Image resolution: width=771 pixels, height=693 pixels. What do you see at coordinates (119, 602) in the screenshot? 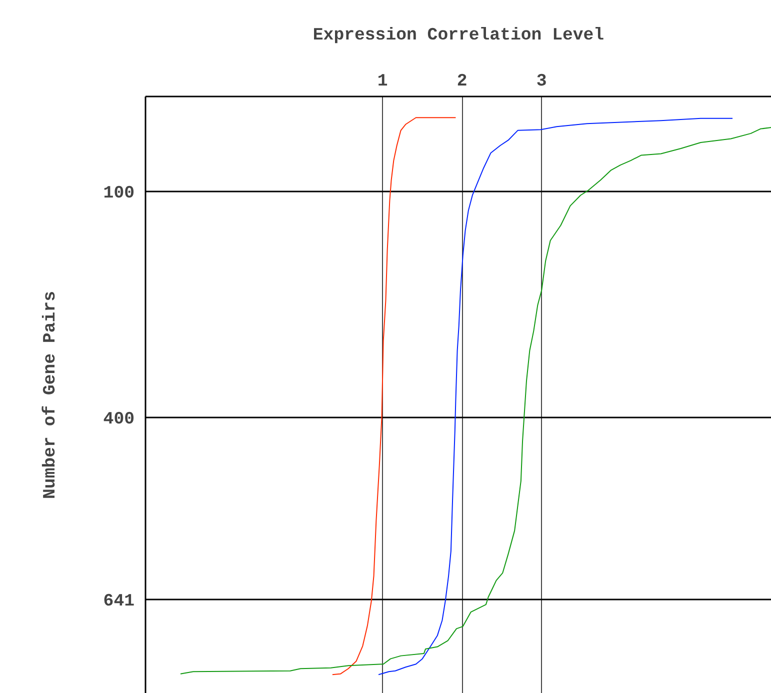
I see `y-tick-label: 641` at bounding box center [119, 602].